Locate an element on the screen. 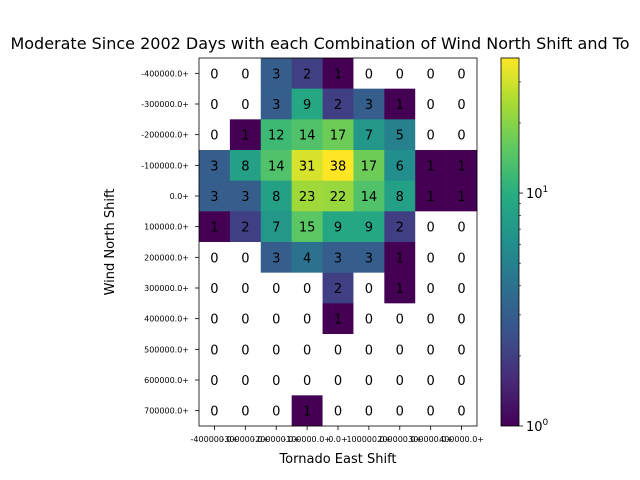 The width and height of the screenshot is (640, 480). y-tick-label: 400000.0+ is located at coordinates (166, 319).